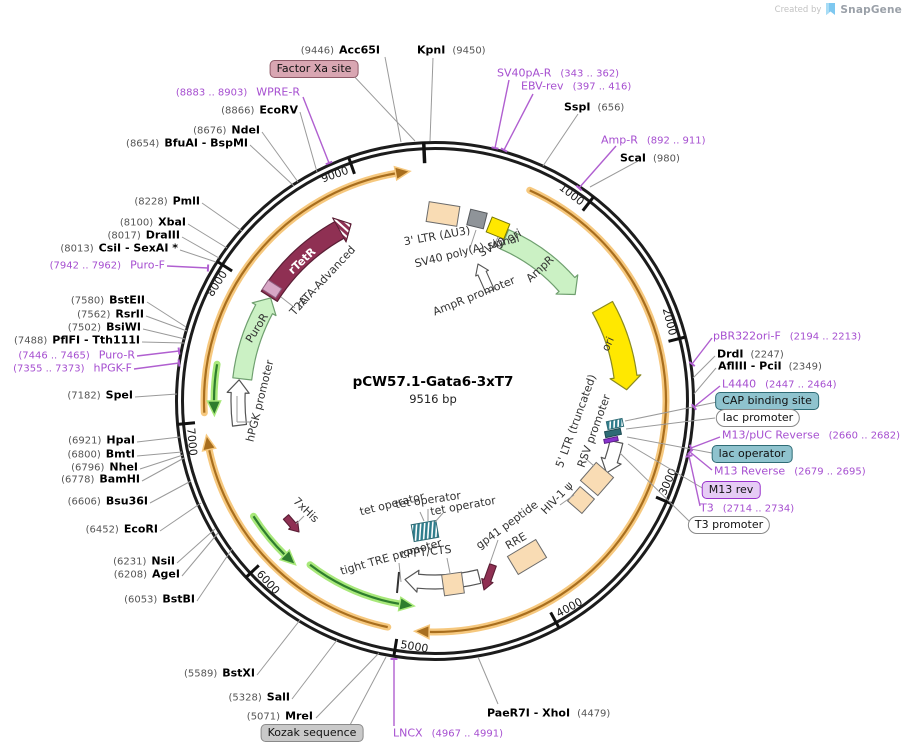 The height and width of the screenshot is (750, 907). I want to click on psi-block, so click(581, 500).